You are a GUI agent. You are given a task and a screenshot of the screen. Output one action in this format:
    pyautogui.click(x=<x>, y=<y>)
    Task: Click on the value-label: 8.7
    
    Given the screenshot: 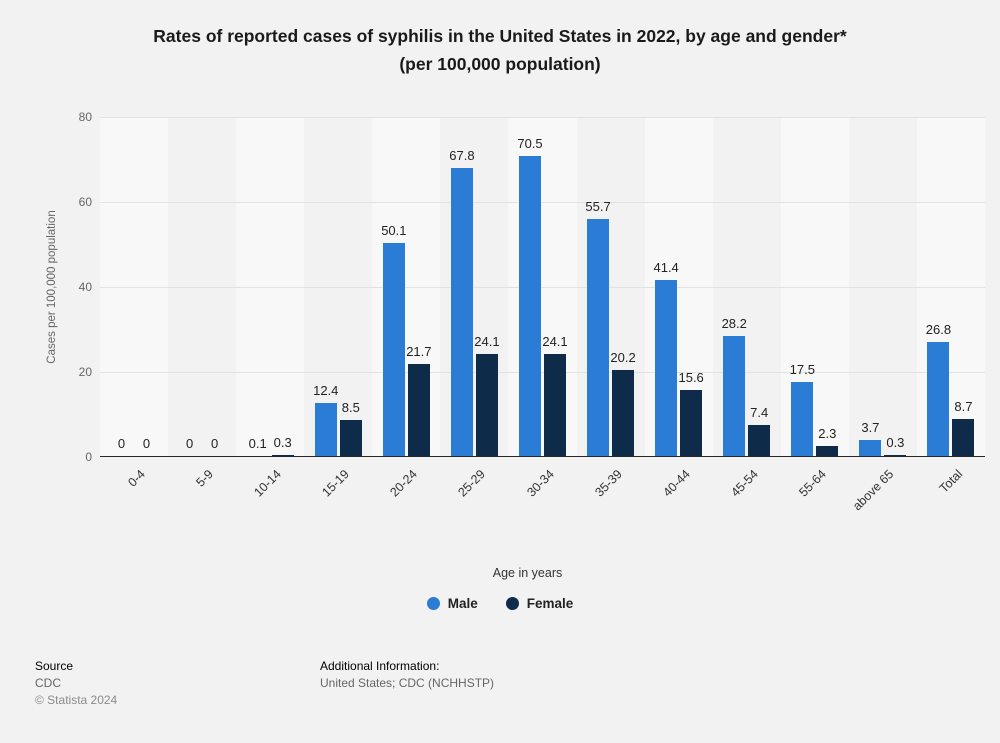 What is the action you would take?
    pyautogui.click(x=963, y=406)
    